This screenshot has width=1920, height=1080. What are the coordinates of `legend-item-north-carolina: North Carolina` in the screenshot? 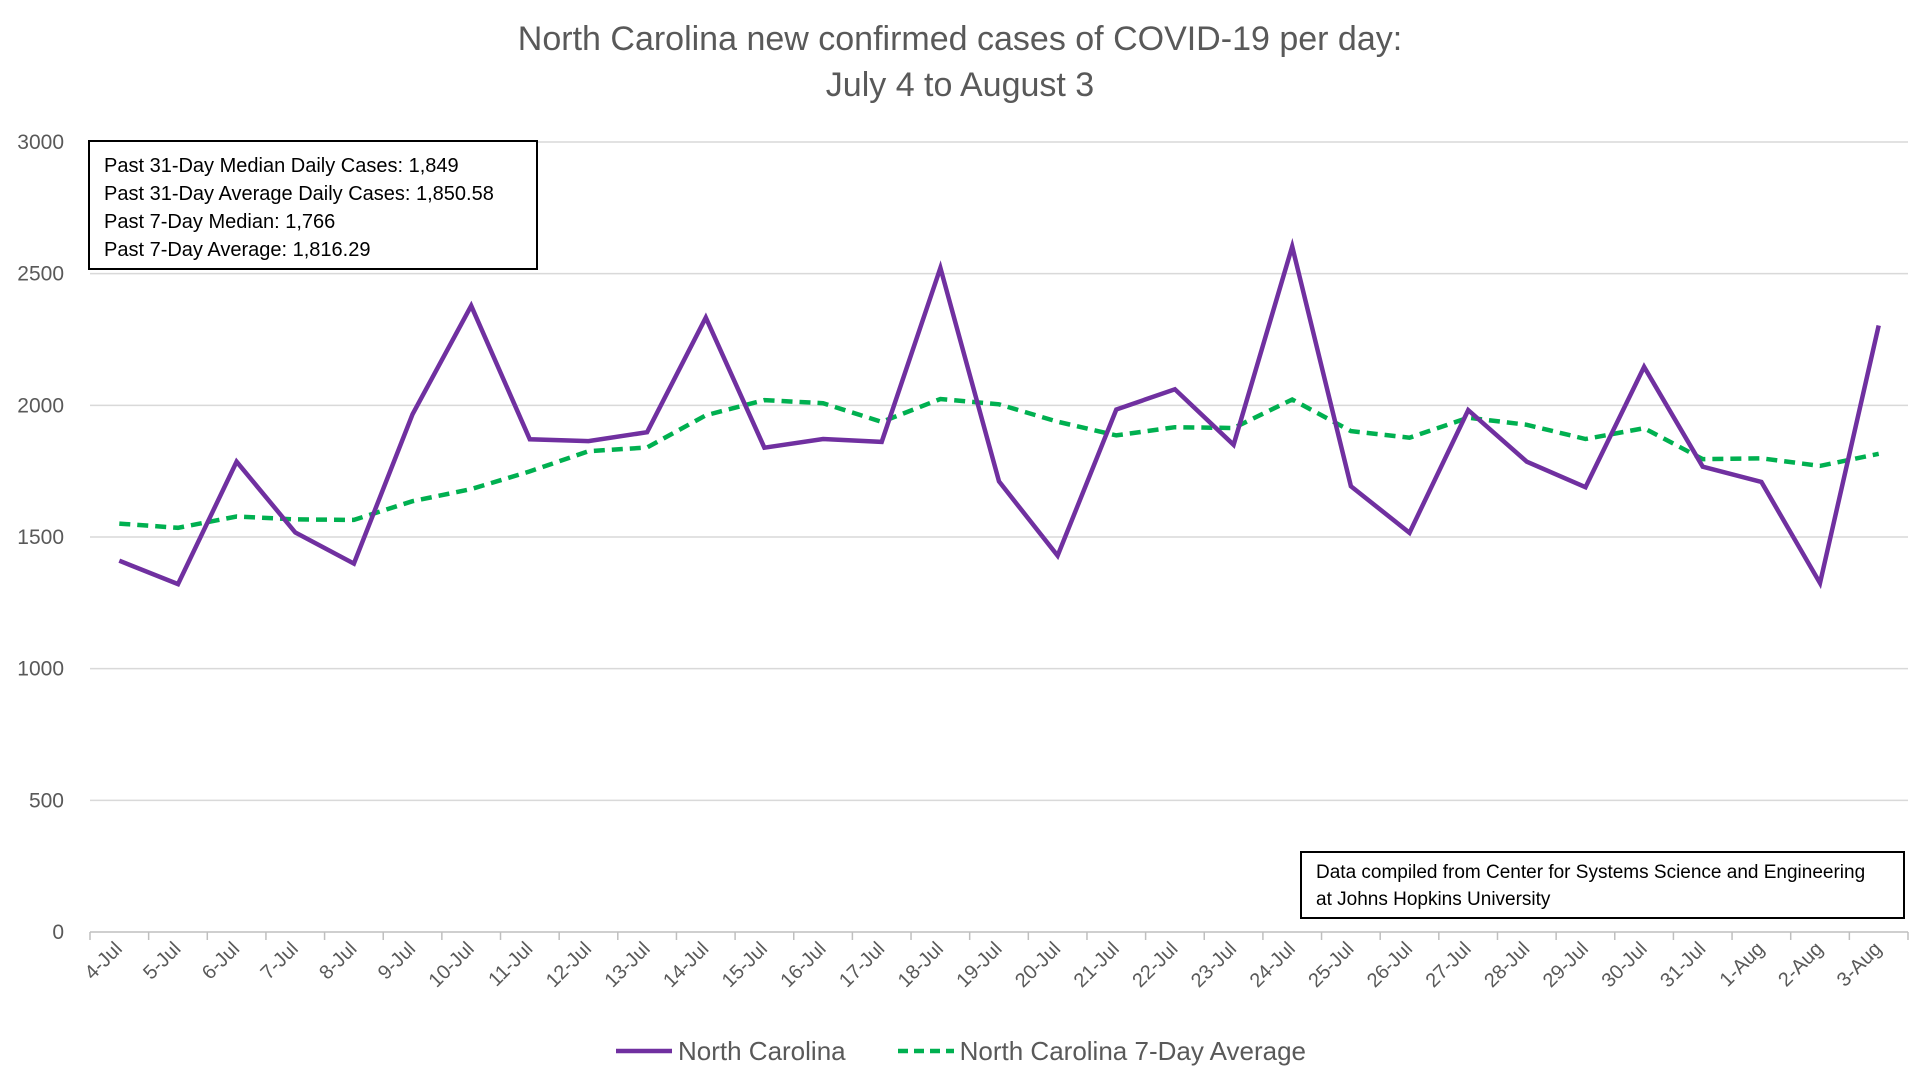 It's located at (730, 1051).